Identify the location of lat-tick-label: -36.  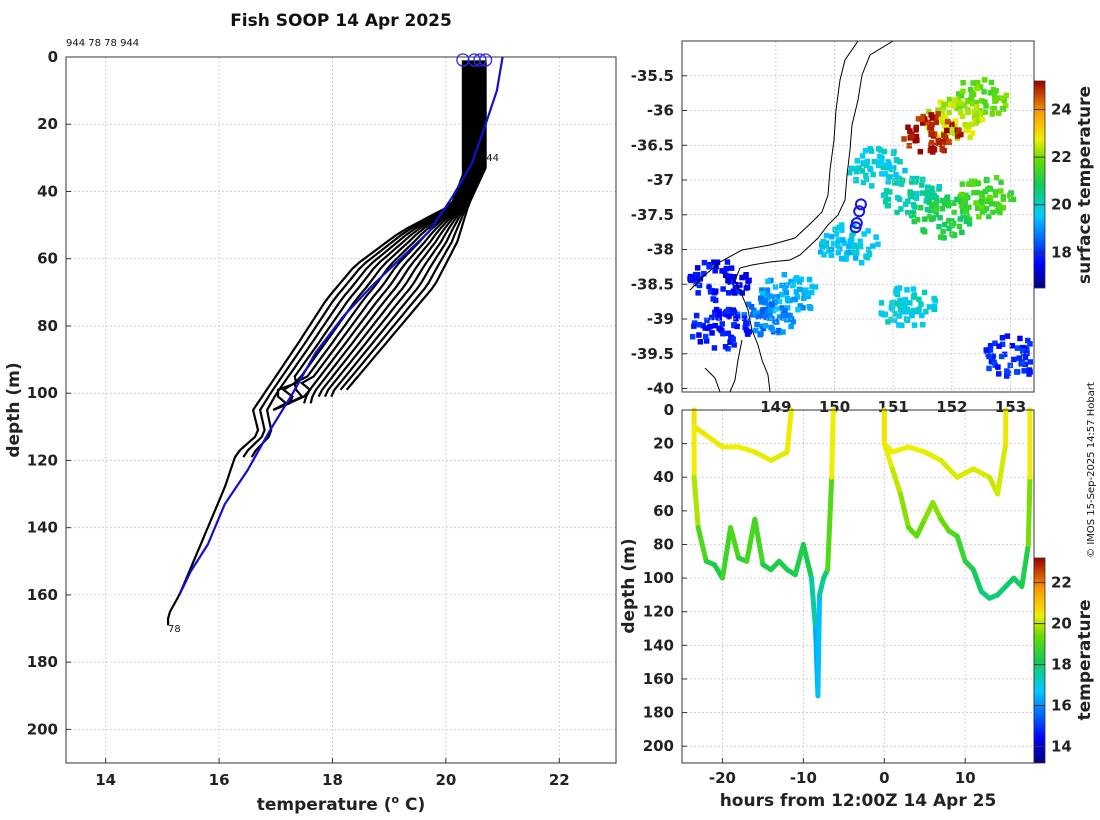
(660, 111).